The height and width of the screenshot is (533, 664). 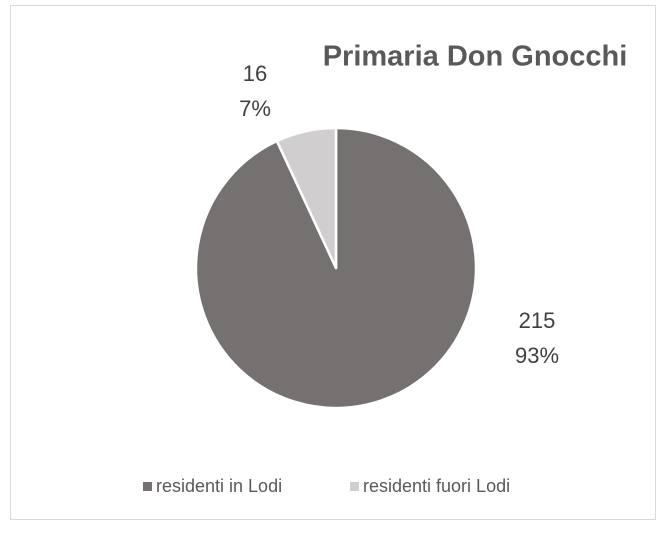 What do you see at coordinates (219, 486) in the screenshot?
I see `legend-label: residenti in Lodi` at bounding box center [219, 486].